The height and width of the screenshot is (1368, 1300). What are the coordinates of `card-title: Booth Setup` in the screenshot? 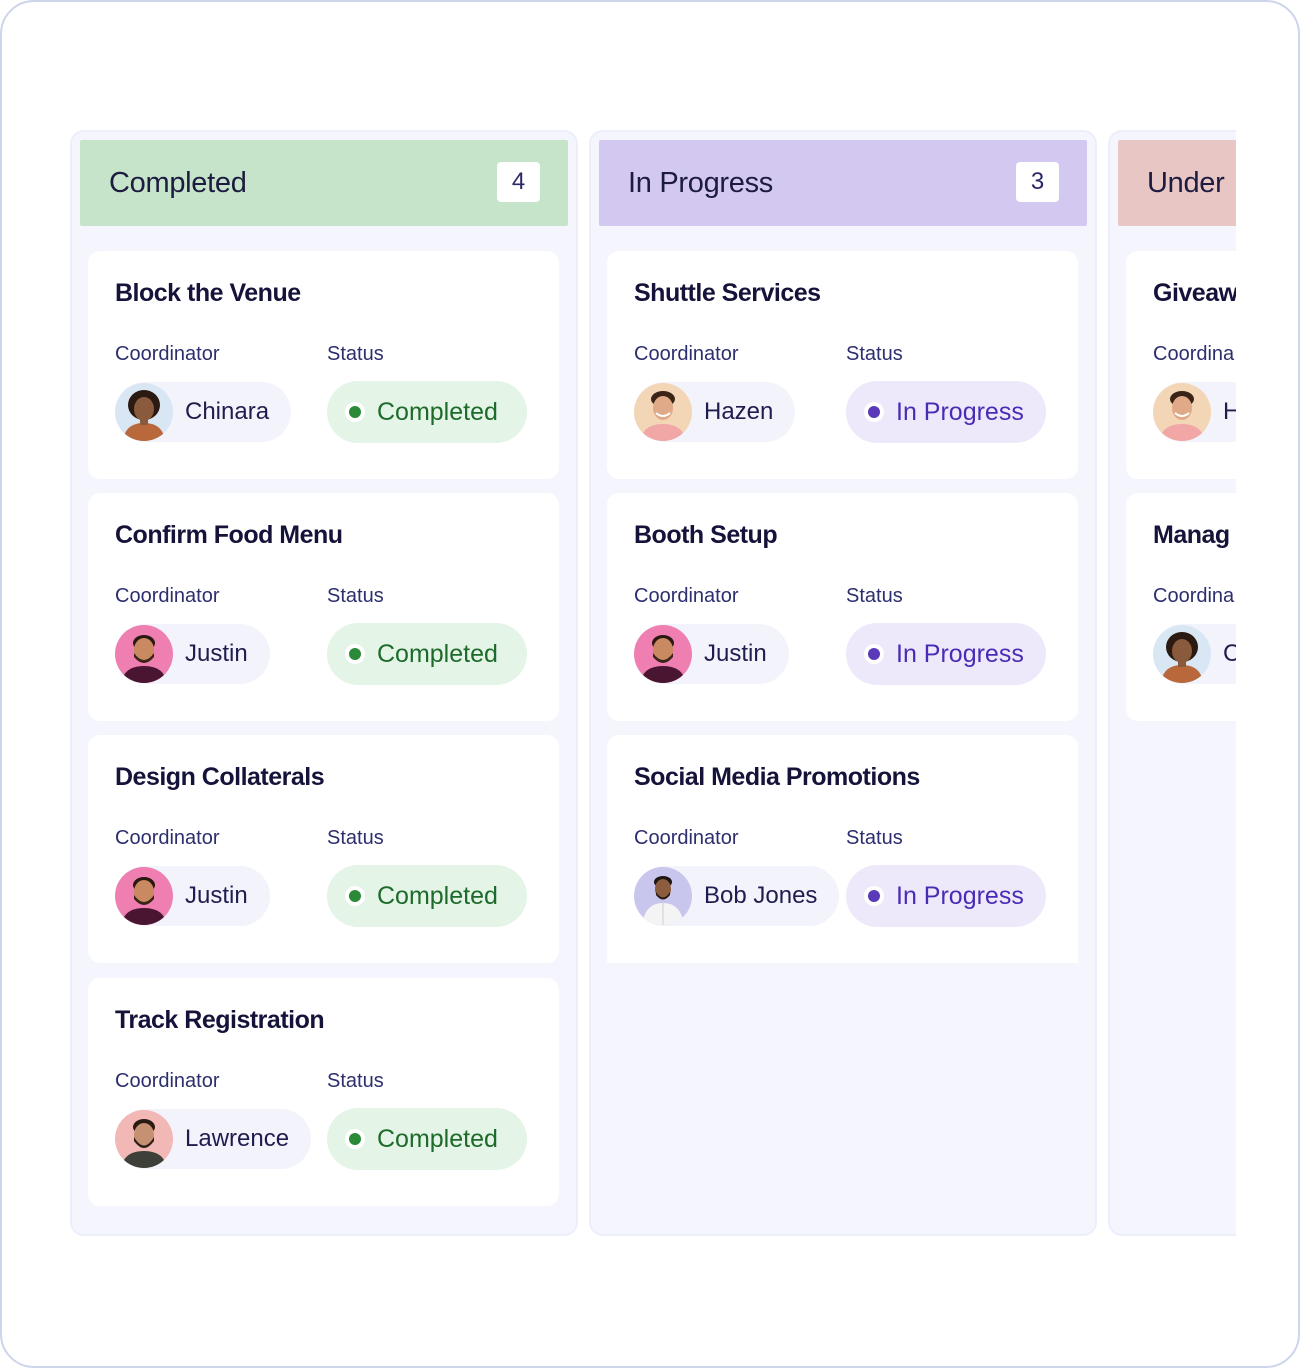 It's located at (706, 535).